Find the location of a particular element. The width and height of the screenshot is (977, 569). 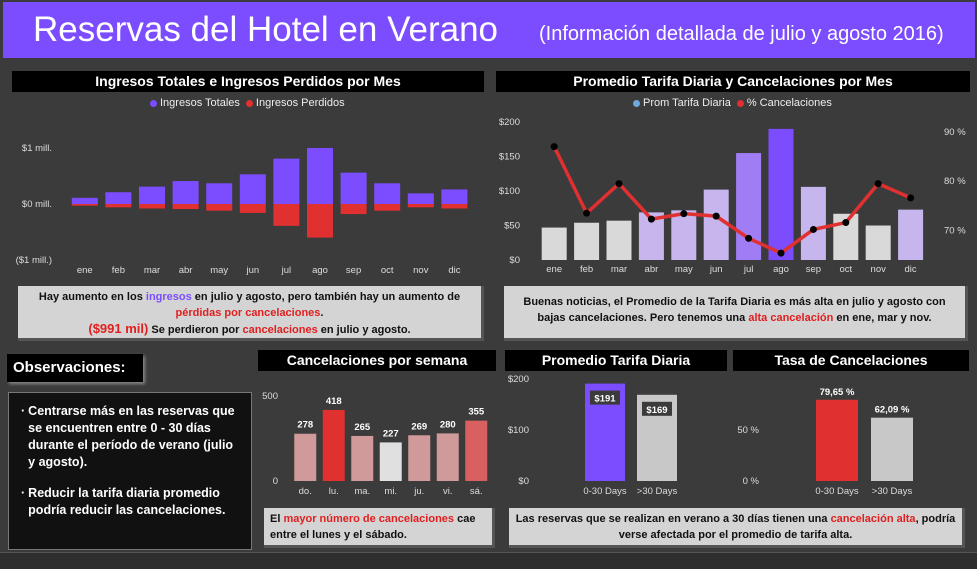

y-tick-label: $100 is located at coordinates (518, 430).